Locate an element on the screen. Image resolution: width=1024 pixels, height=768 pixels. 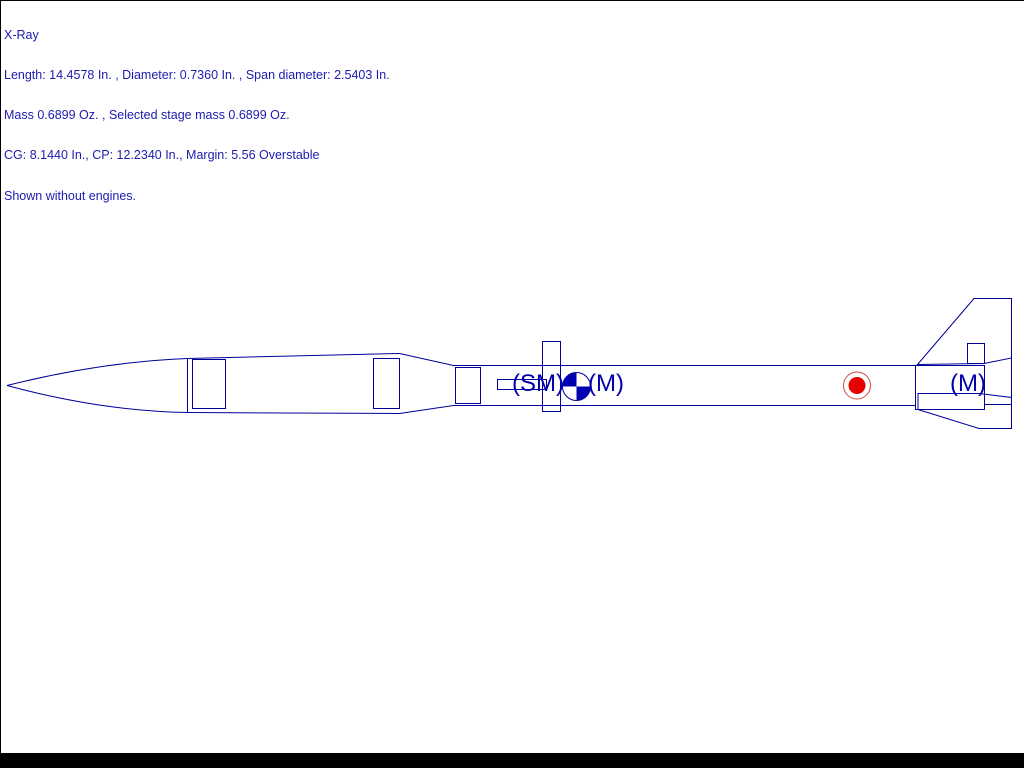
rear-body-section-rect is located at coordinates (950, 388).